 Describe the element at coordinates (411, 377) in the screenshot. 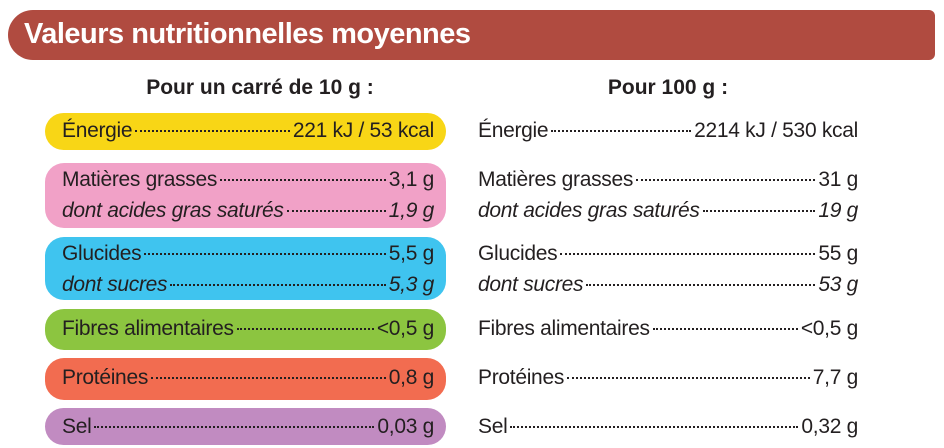

I see `nutrient-value: 0,8 g` at that location.